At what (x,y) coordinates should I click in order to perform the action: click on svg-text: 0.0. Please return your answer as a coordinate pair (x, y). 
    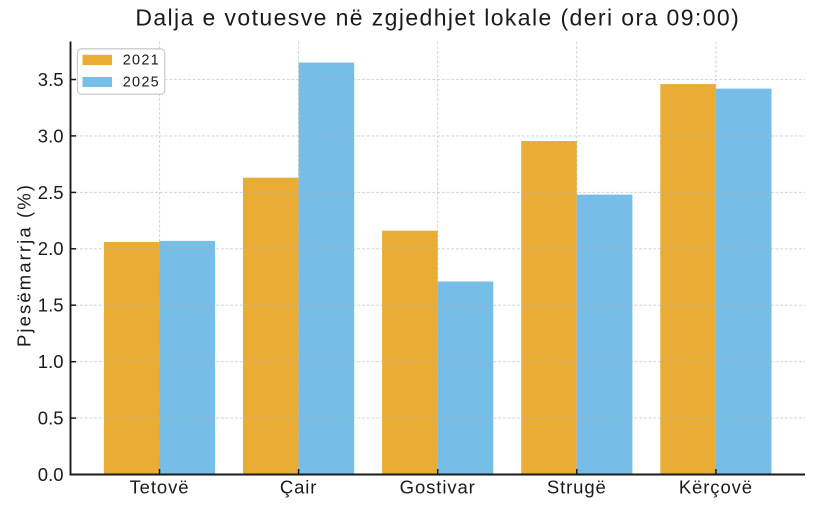
    Looking at the image, I should click on (51, 474).